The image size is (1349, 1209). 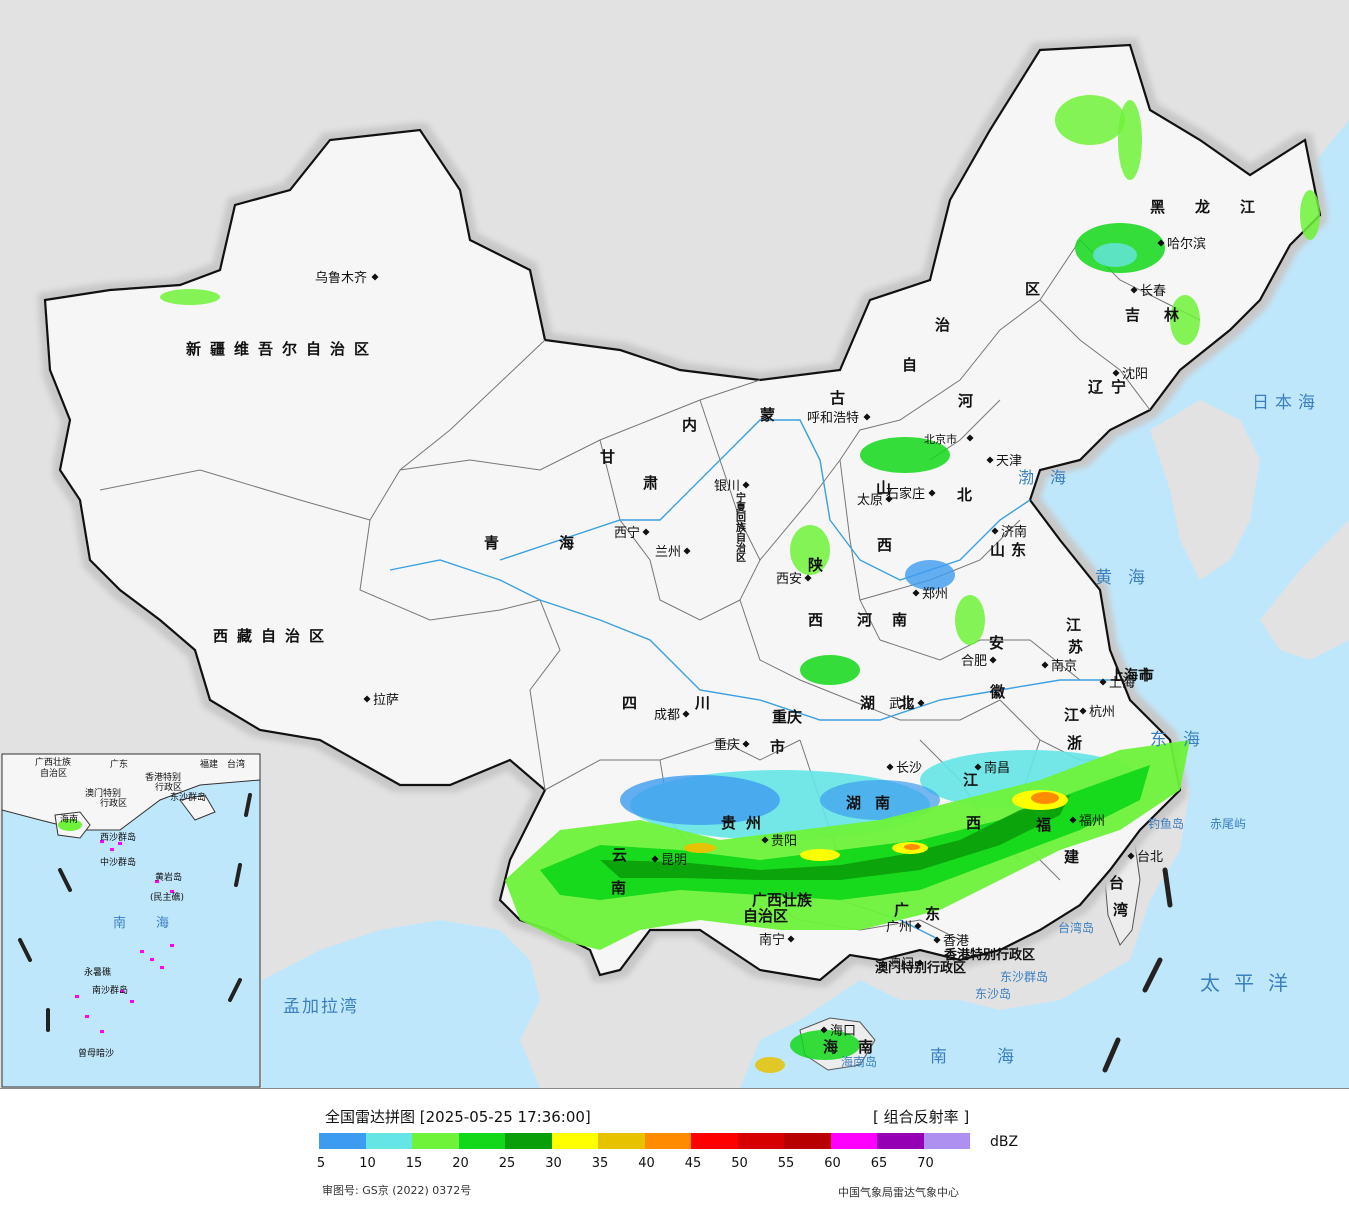 What do you see at coordinates (1251, 983) in the screenshot?
I see `sea-label: 太平洋` at bounding box center [1251, 983].